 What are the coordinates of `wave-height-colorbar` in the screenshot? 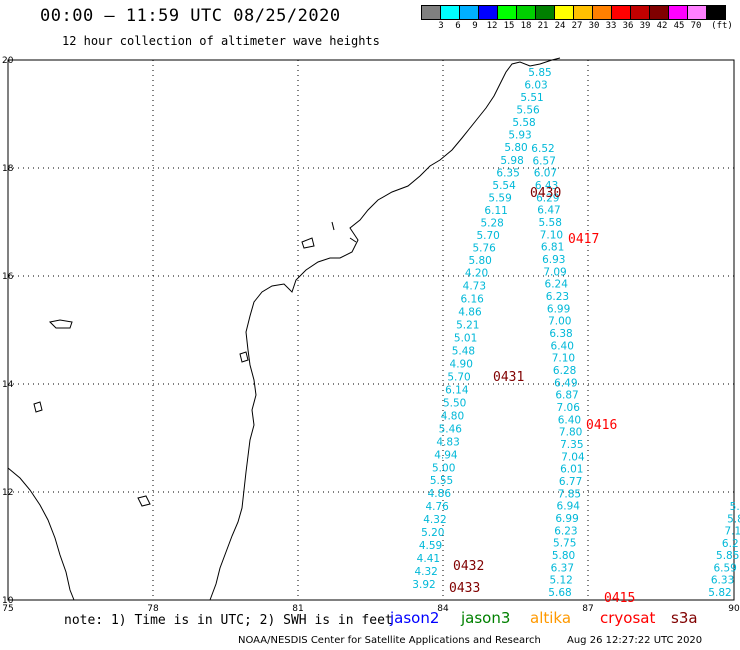 It's located at (573, 12).